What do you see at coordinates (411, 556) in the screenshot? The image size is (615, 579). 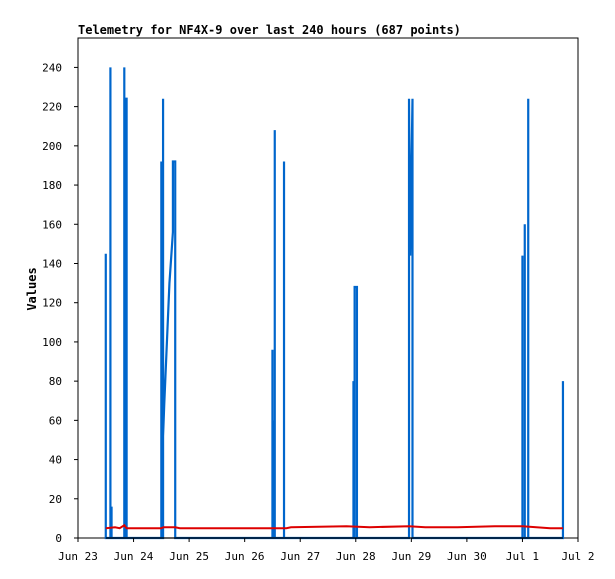 I see `x-tick-label: Jun 29` at bounding box center [411, 556].